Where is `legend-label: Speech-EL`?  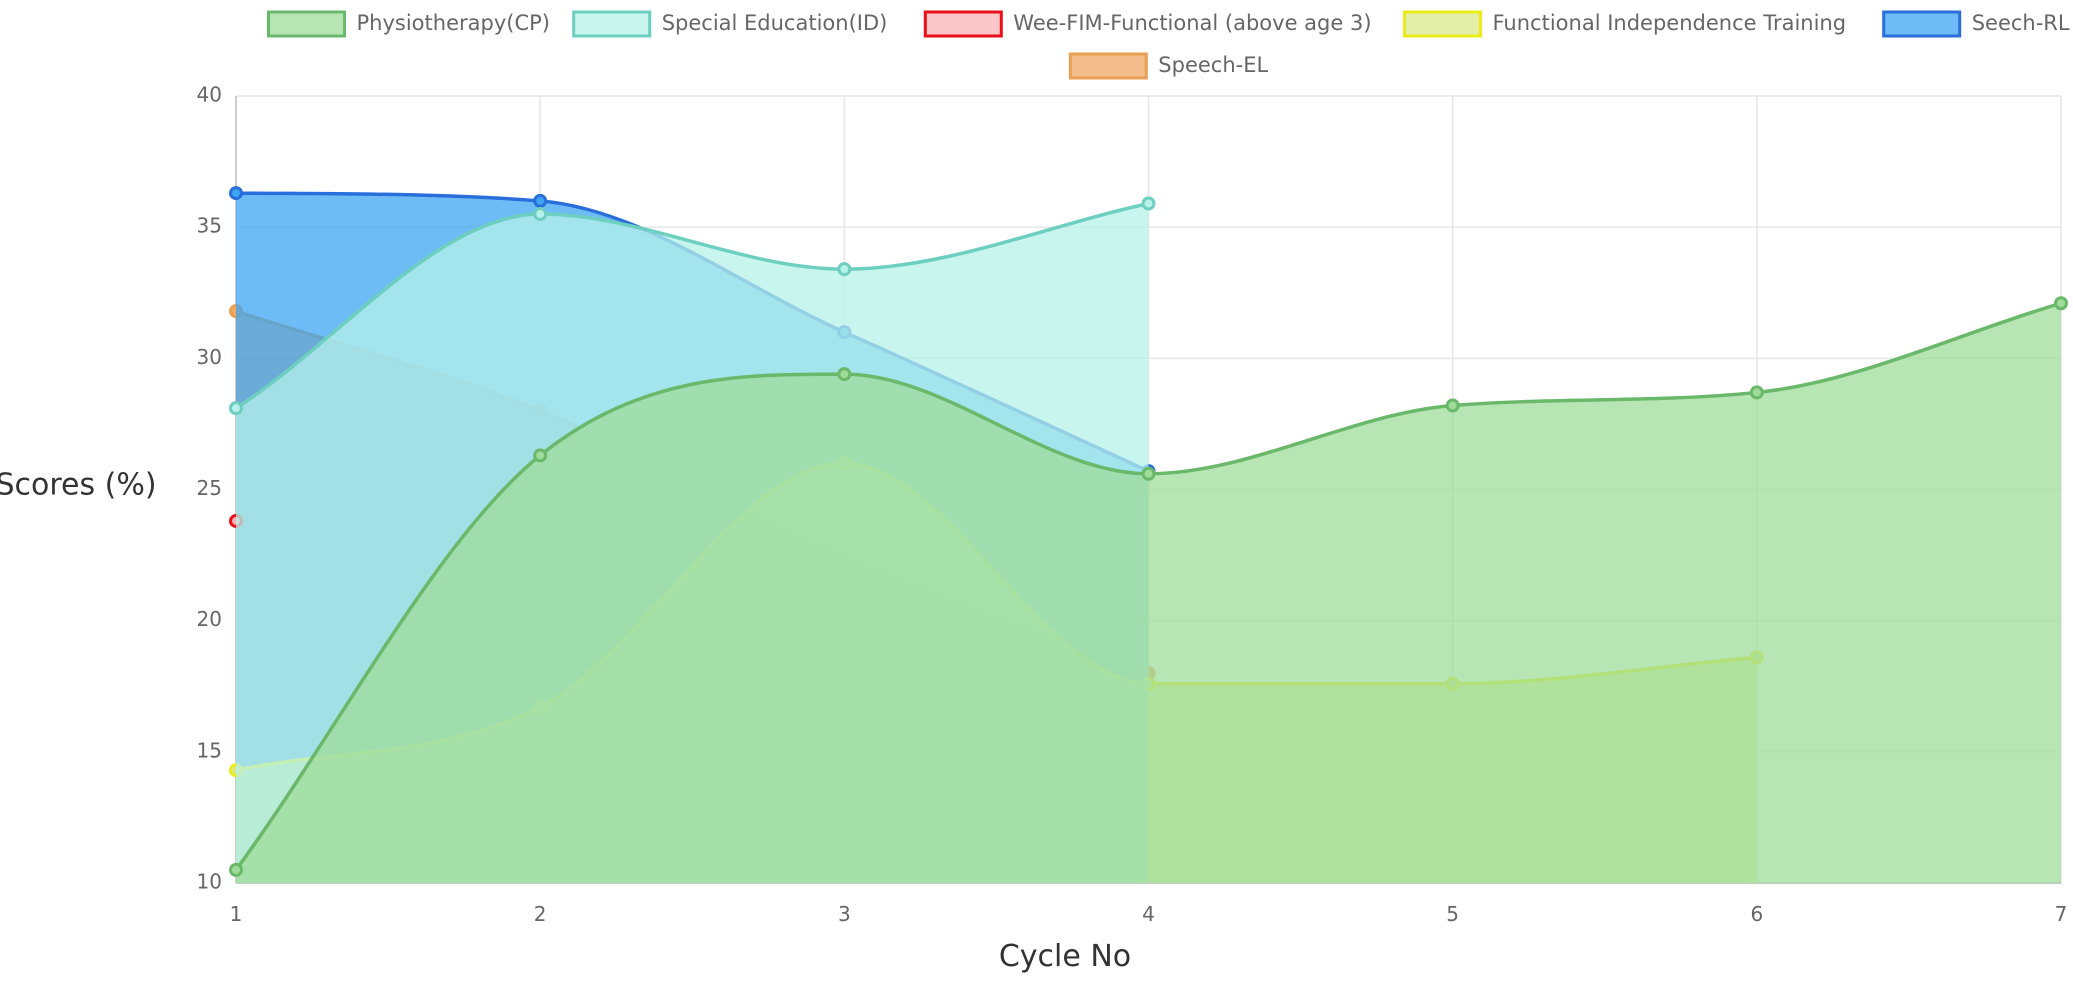 legend-label: Speech-EL is located at coordinates (1213, 65).